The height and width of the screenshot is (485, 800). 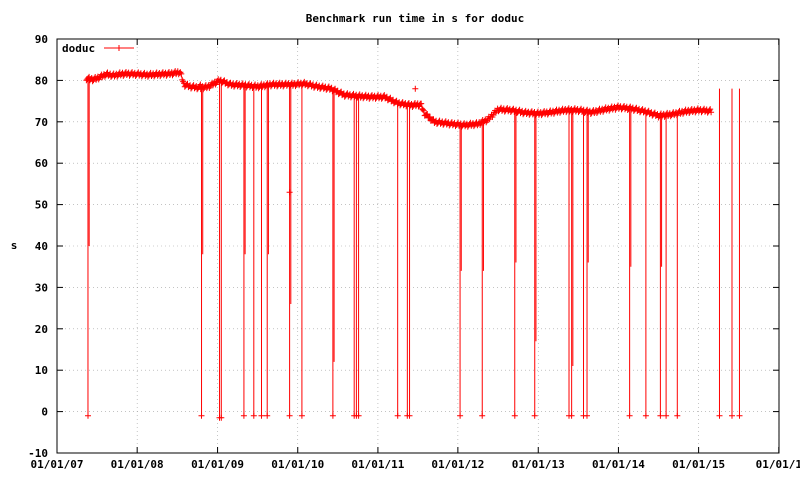 What do you see at coordinates (41, 205) in the screenshot?
I see `y-tick-label: 50` at bounding box center [41, 205].